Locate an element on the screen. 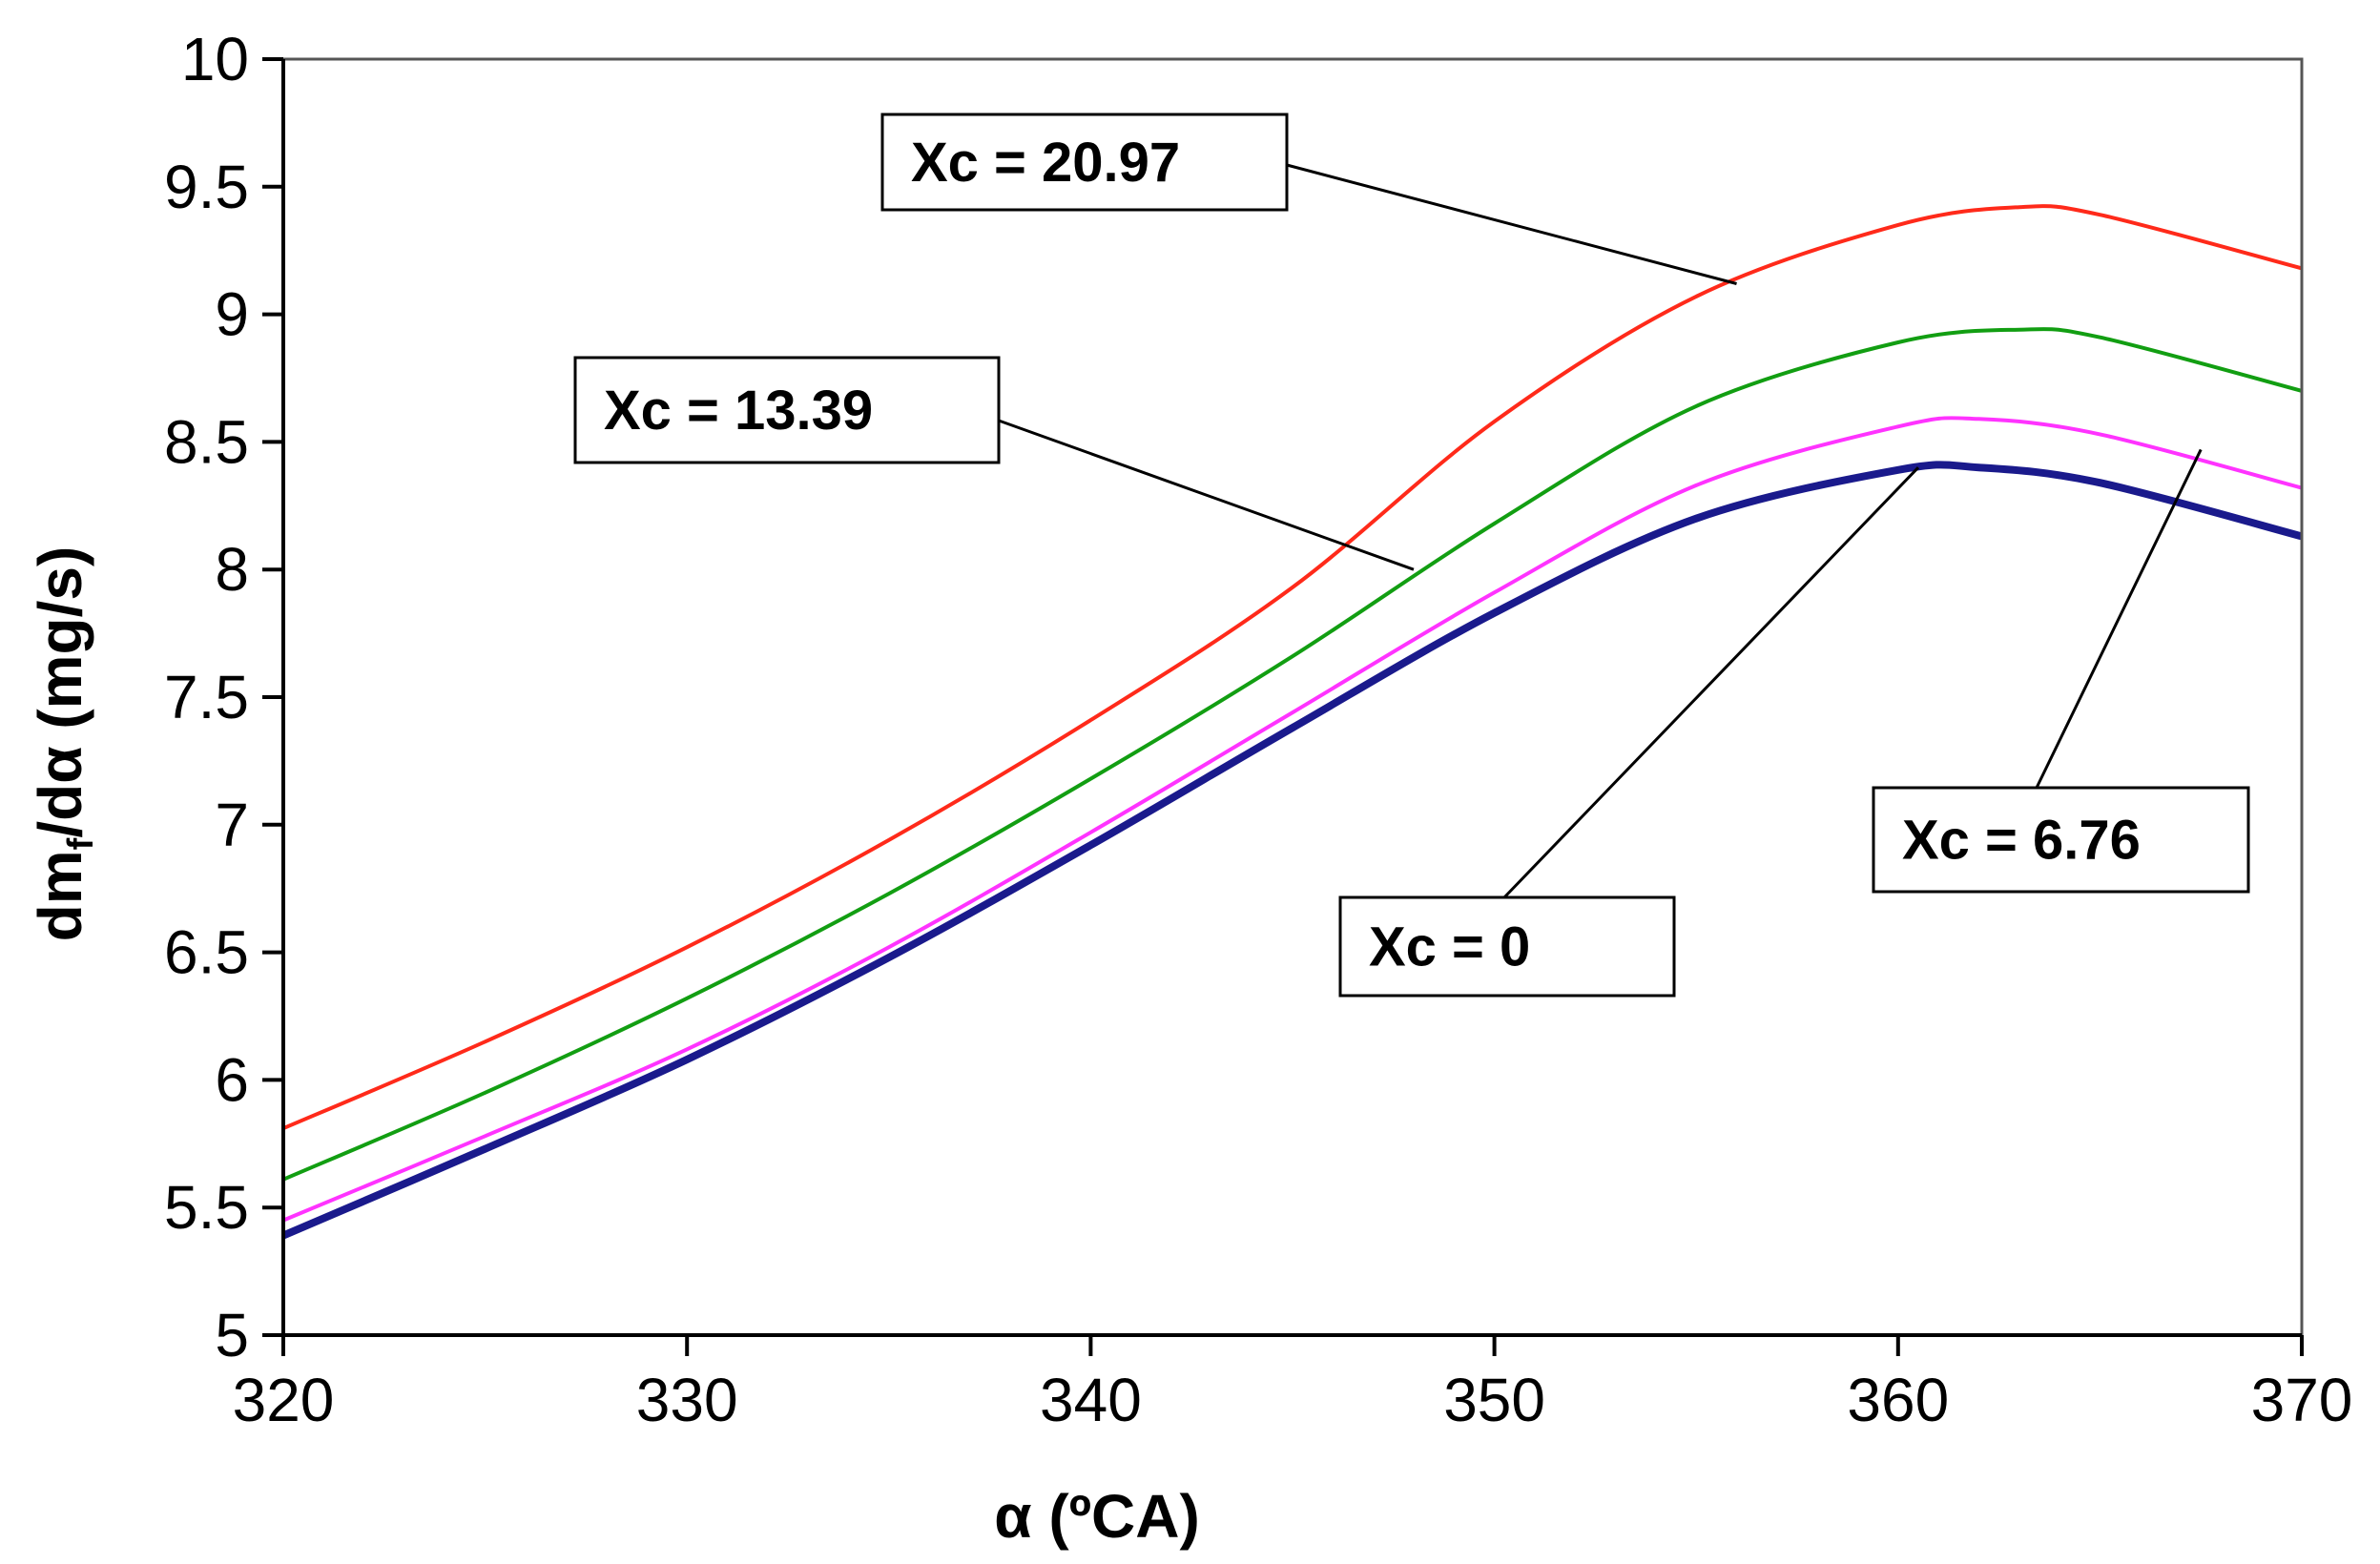 The width and height of the screenshot is (2380, 1564). y-tick-label: 9 is located at coordinates (232, 314).